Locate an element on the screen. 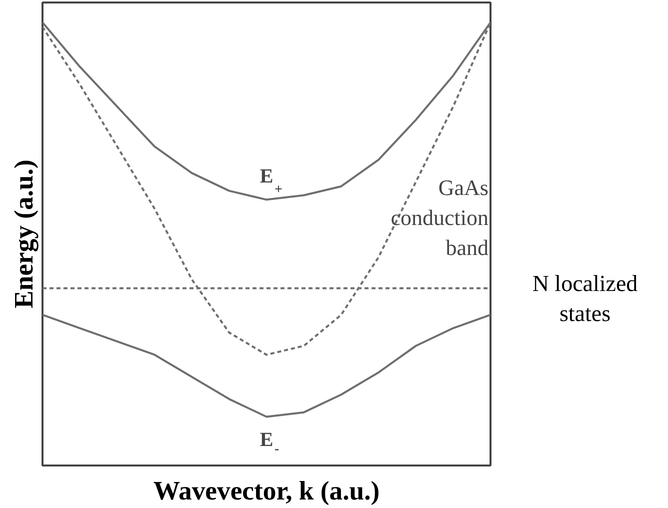 The width and height of the screenshot is (668, 508). x-axis-title: Wavevector, k (a.u.) is located at coordinates (266, 491).